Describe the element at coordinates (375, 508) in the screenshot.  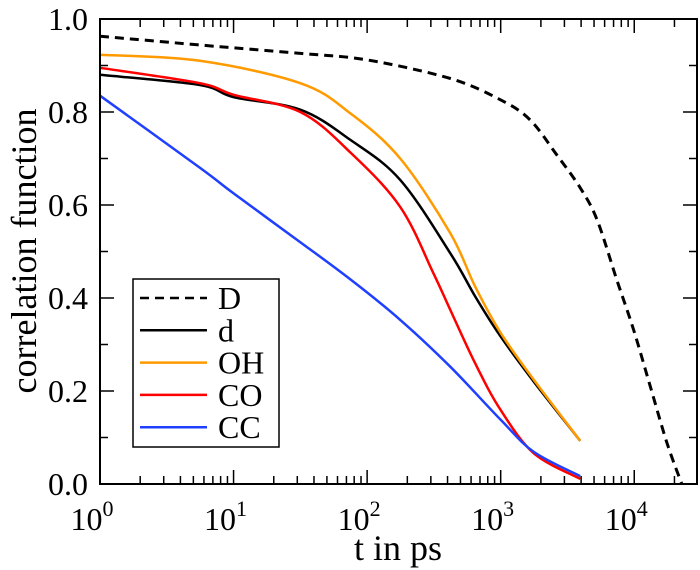
I see `x-tick-label-exponent: 2` at that location.